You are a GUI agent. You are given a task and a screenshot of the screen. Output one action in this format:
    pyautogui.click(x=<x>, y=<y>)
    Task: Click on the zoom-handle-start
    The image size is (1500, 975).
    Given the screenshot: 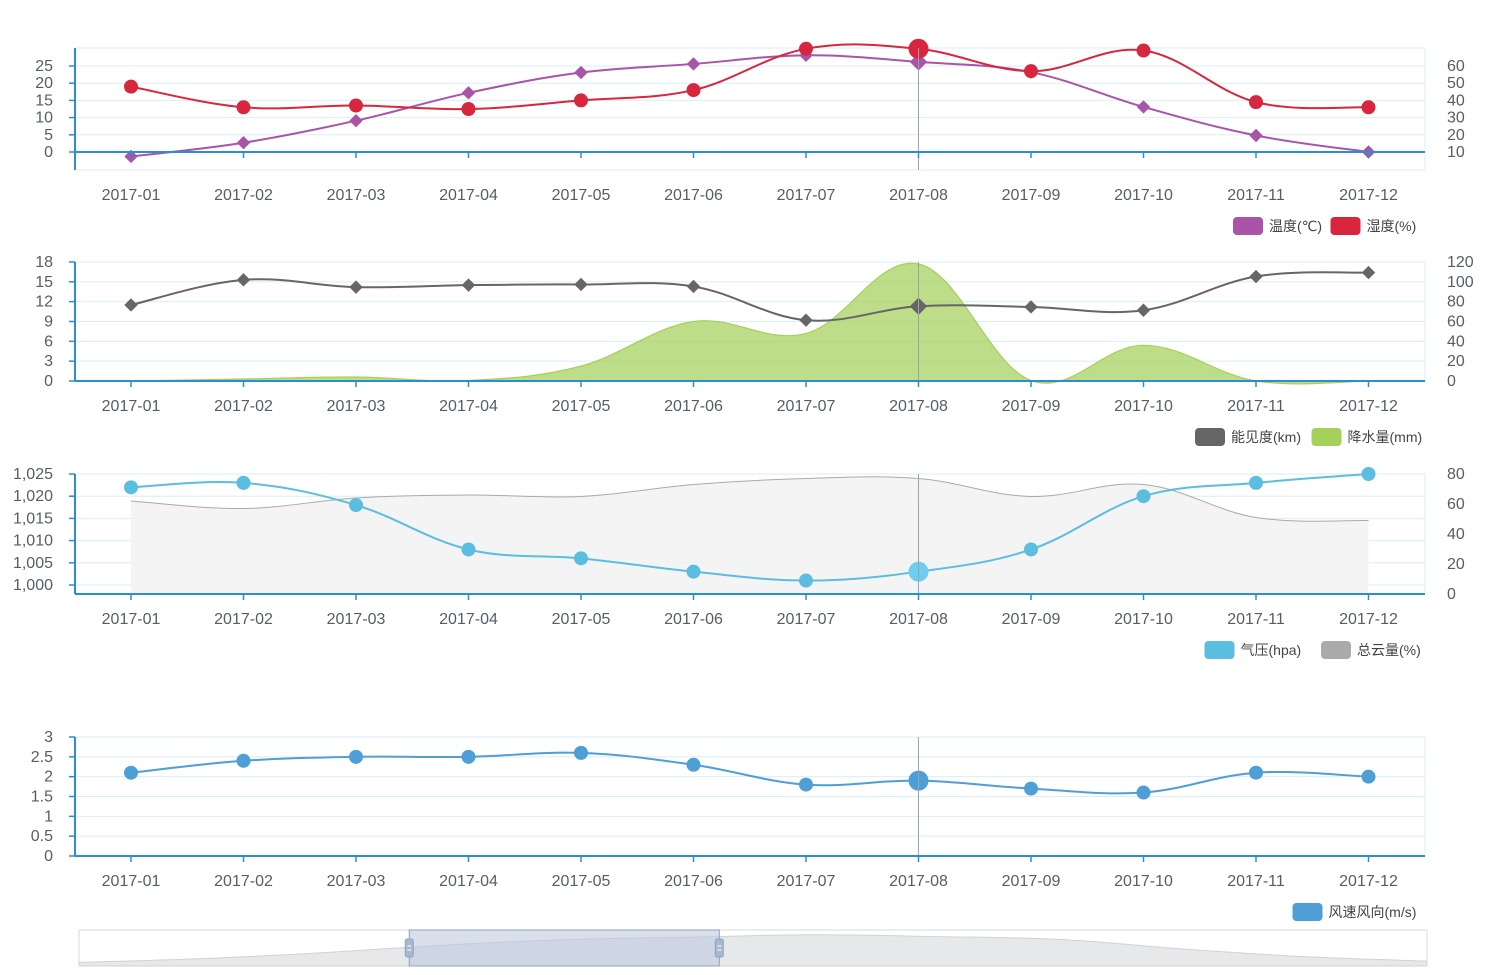 What is the action you would take?
    pyautogui.click(x=409, y=948)
    